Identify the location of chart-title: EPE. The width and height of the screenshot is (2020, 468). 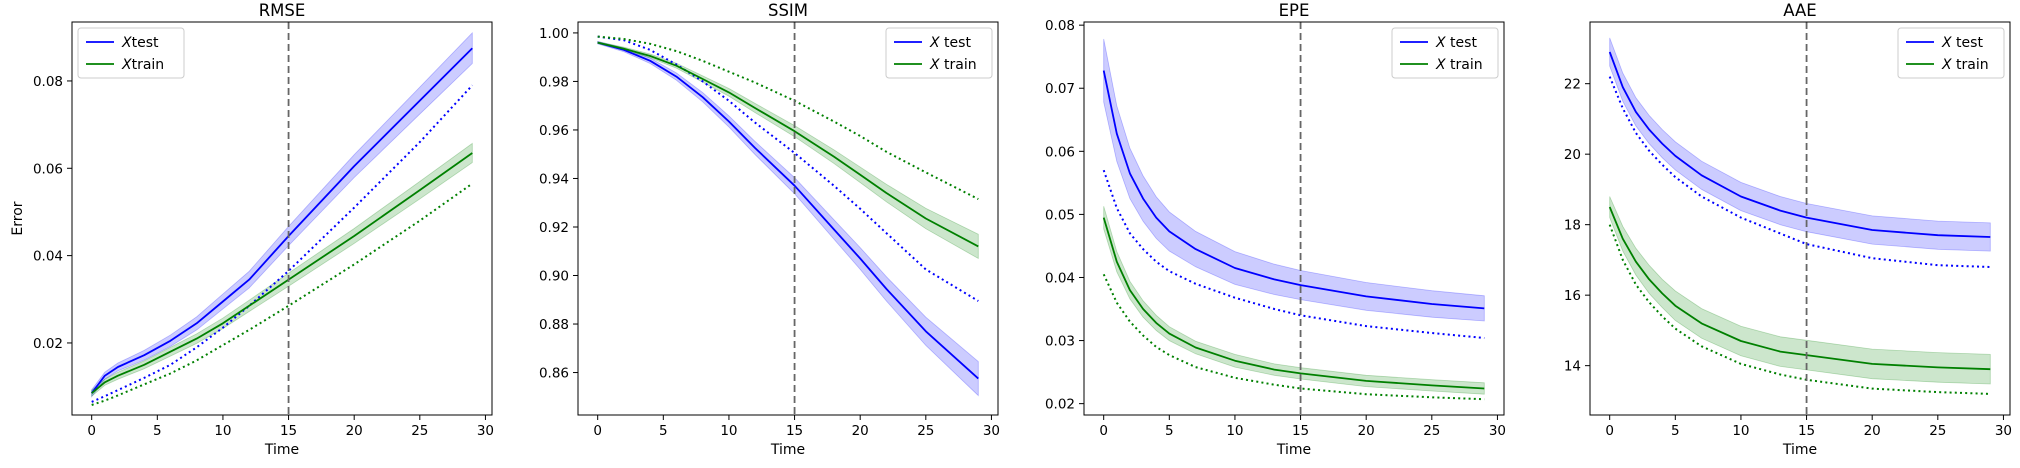
(1294, 10).